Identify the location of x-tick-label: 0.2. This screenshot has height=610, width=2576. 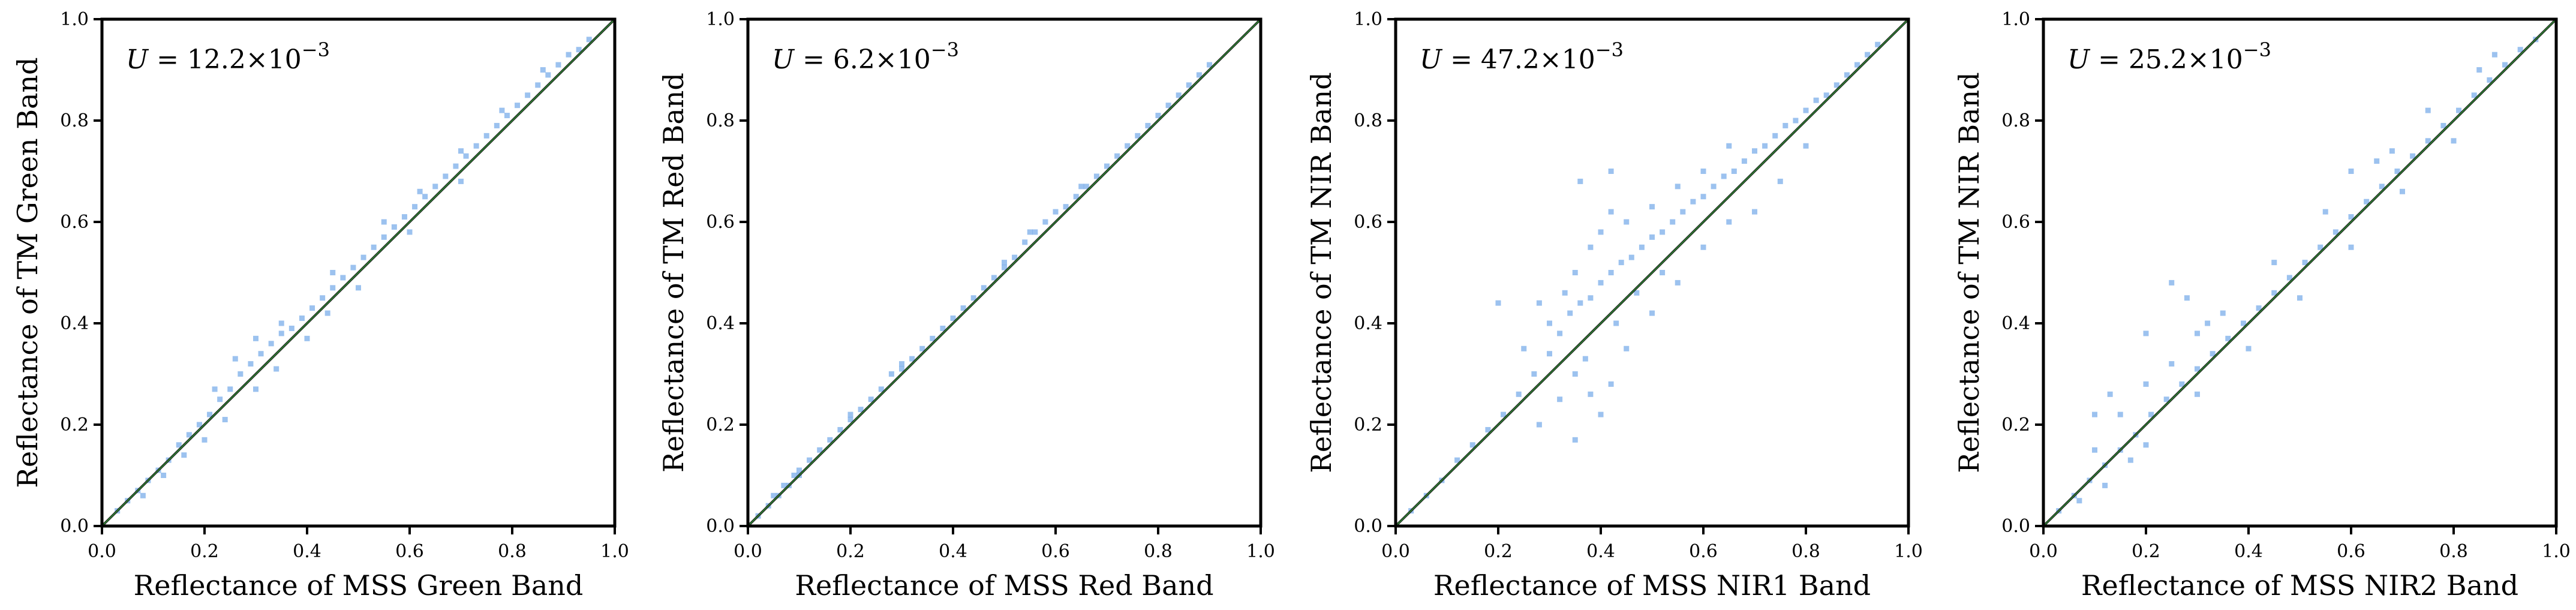
(851, 551).